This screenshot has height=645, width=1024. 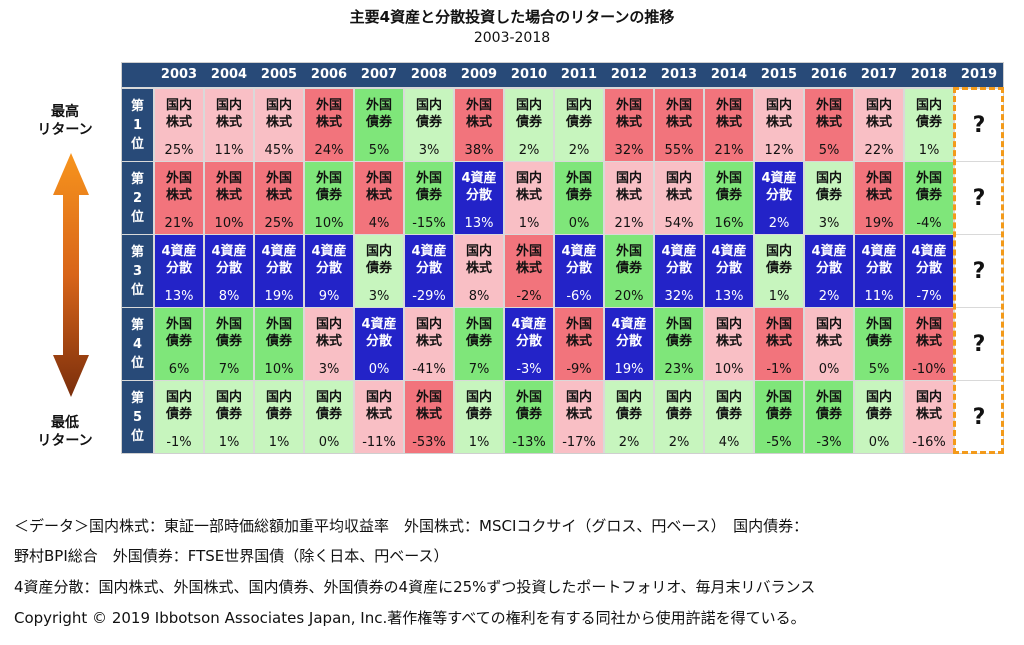 I want to click on return-value: 3%, so click(x=829, y=223).